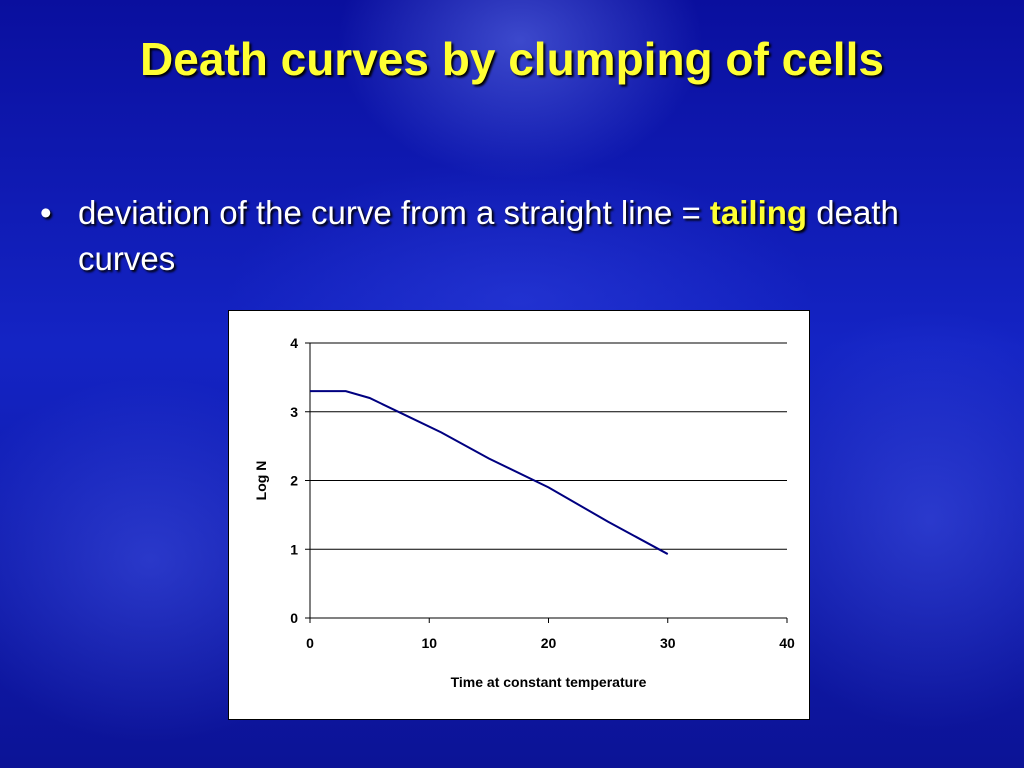 Image resolution: width=1024 pixels, height=768 pixels. I want to click on bullet-highlight: tailing, so click(758, 212).